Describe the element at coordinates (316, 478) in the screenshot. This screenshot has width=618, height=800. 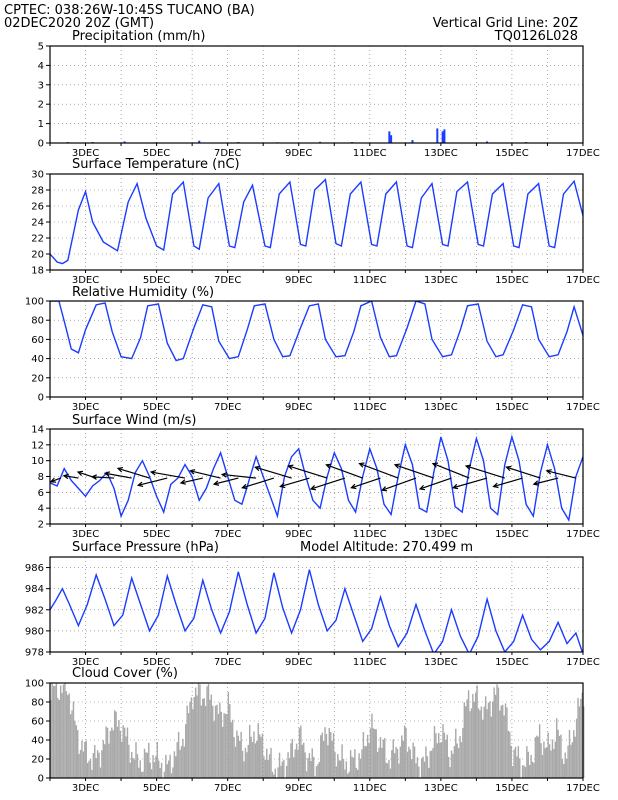
I see `wind-line` at that location.